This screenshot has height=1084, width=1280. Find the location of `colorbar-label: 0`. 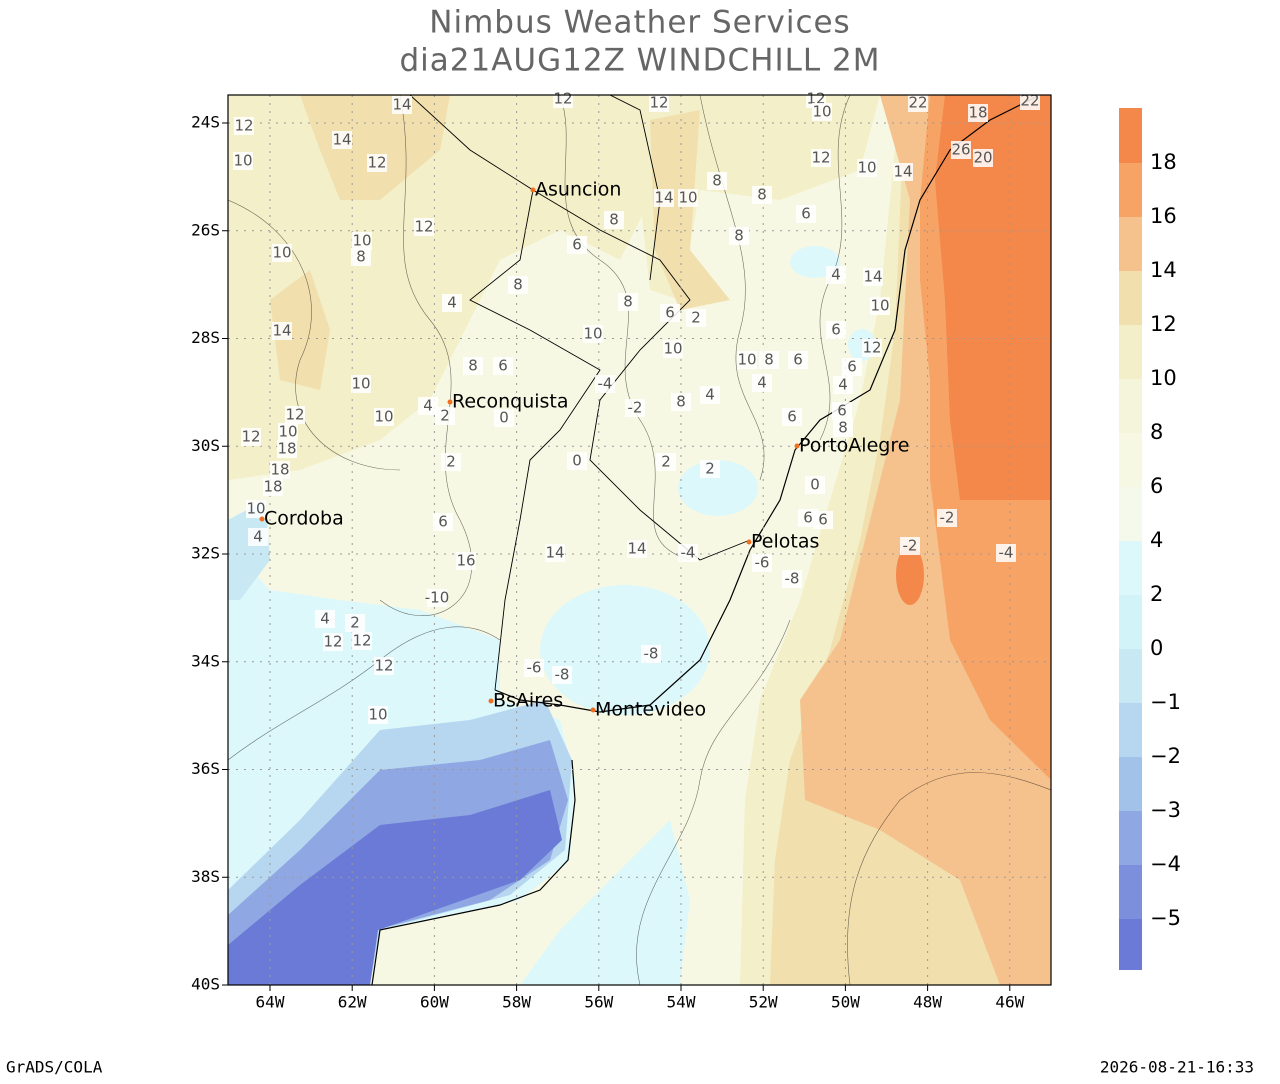

colorbar-label: 0 is located at coordinates (1156, 648).